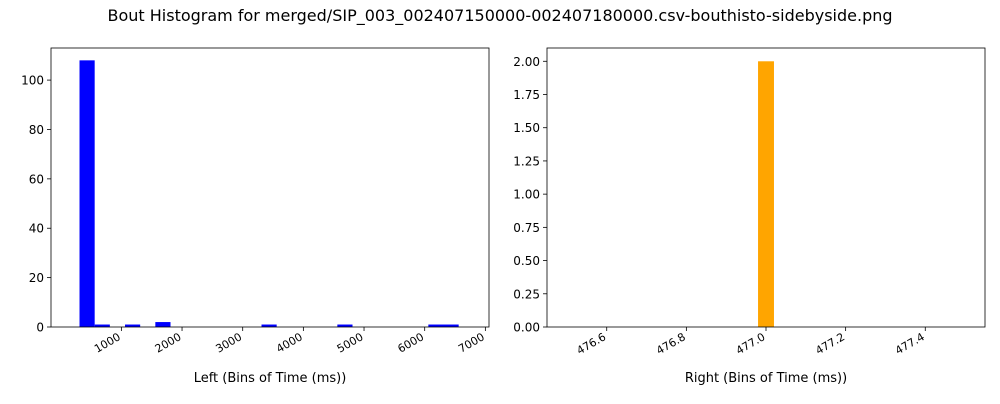  What do you see at coordinates (410, 342) in the screenshot?
I see `left-xtick-label-5: 6000` at bounding box center [410, 342].